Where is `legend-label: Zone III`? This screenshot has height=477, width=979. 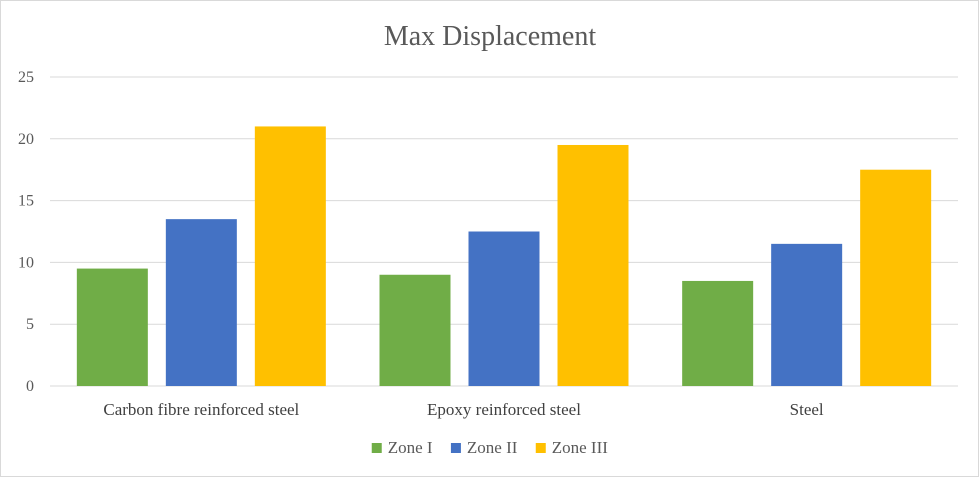 legend-label: Zone III is located at coordinates (580, 447).